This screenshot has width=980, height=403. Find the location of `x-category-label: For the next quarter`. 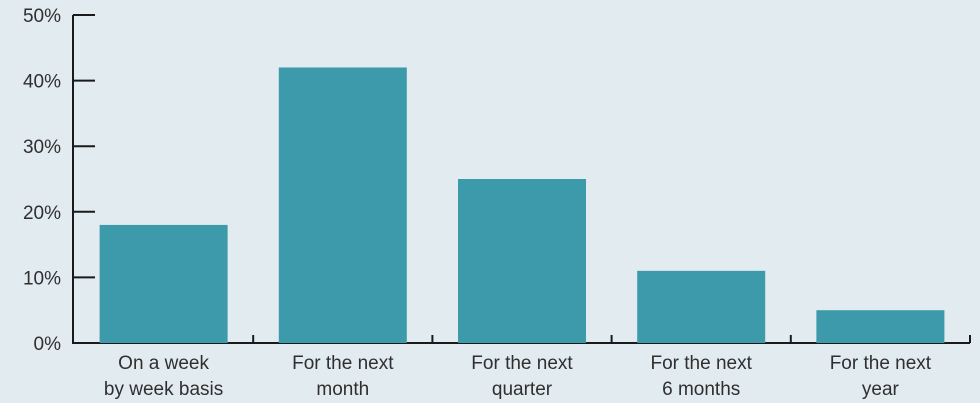

x-category-label: For the next quarter is located at coordinates (522, 376).